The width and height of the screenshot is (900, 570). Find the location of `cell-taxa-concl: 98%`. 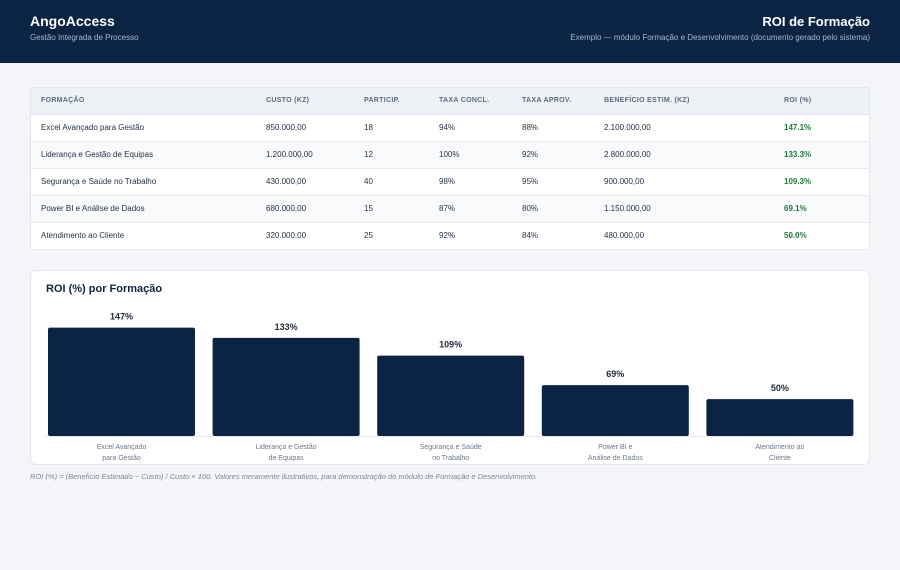

cell-taxa-concl: 98% is located at coordinates (470, 182).